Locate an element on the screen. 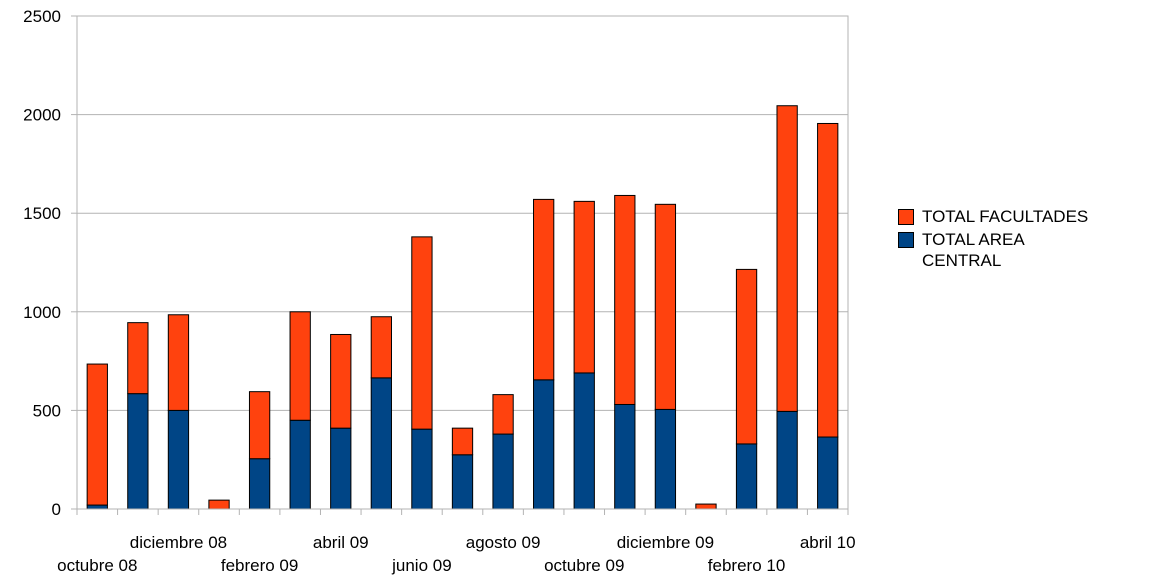 This screenshot has width=1155, height=579. x-tick-label: junio 09 is located at coordinates (421, 565).